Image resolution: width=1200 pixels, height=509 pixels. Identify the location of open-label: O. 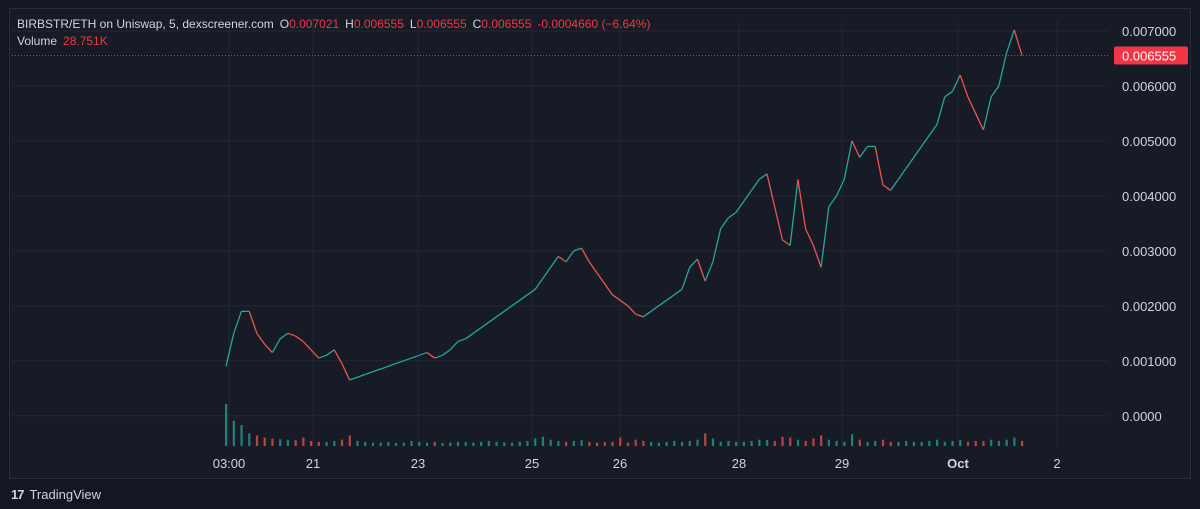
(284, 24).